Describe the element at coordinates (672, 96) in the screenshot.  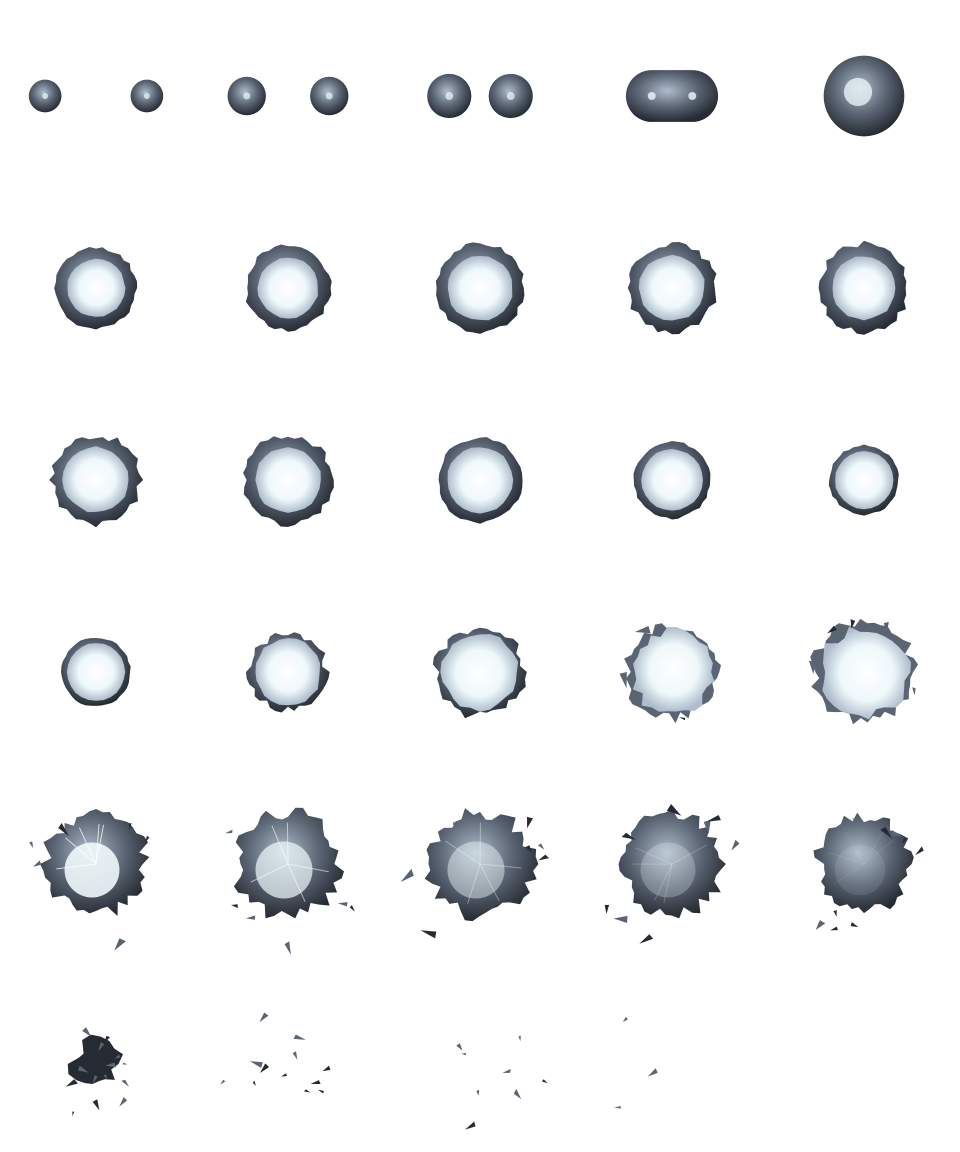
I see `merged-orb` at that location.